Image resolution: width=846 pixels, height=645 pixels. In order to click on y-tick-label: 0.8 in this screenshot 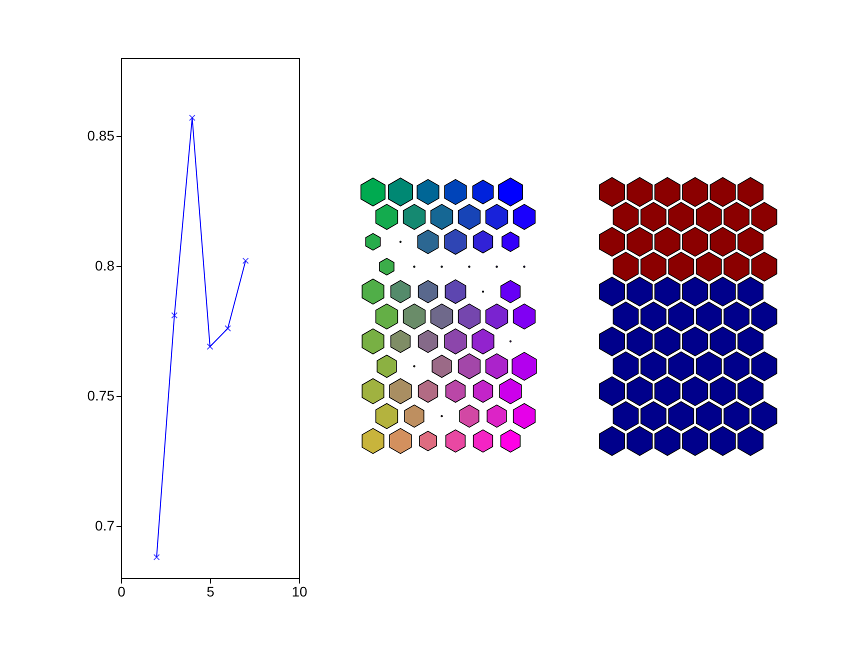, I will do `click(105, 266)`.